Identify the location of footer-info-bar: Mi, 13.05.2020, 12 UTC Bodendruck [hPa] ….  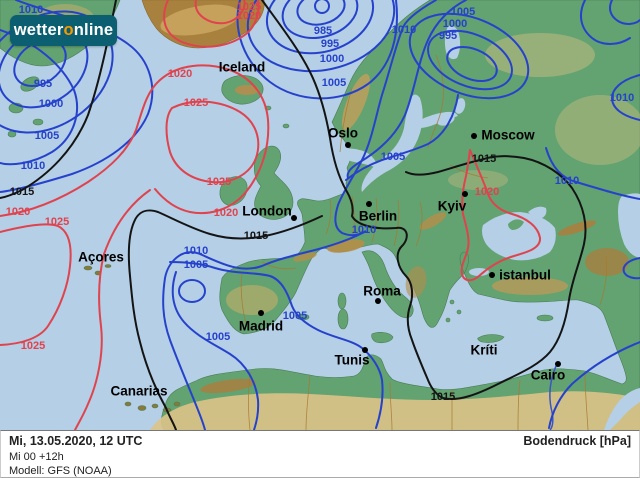
(320, 454).